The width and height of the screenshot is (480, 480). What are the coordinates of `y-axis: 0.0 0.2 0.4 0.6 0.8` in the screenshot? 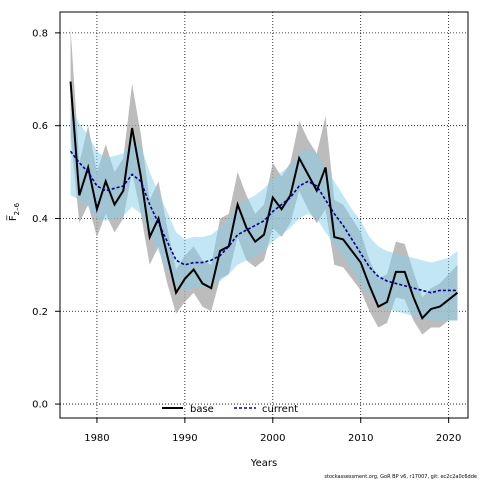 It's located at (46, 219).